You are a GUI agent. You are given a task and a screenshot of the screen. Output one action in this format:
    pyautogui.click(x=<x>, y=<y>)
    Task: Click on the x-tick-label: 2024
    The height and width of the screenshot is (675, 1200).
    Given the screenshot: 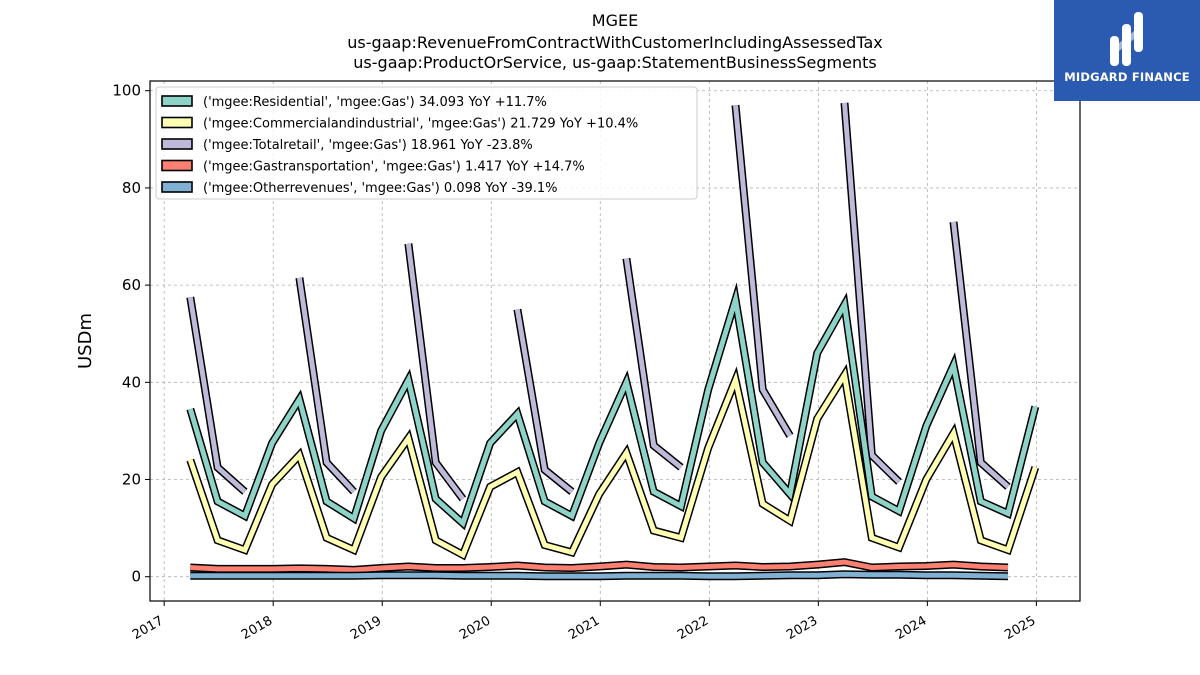 What is the action you would take?
    pyautogui.click(x=911, y=628)
    